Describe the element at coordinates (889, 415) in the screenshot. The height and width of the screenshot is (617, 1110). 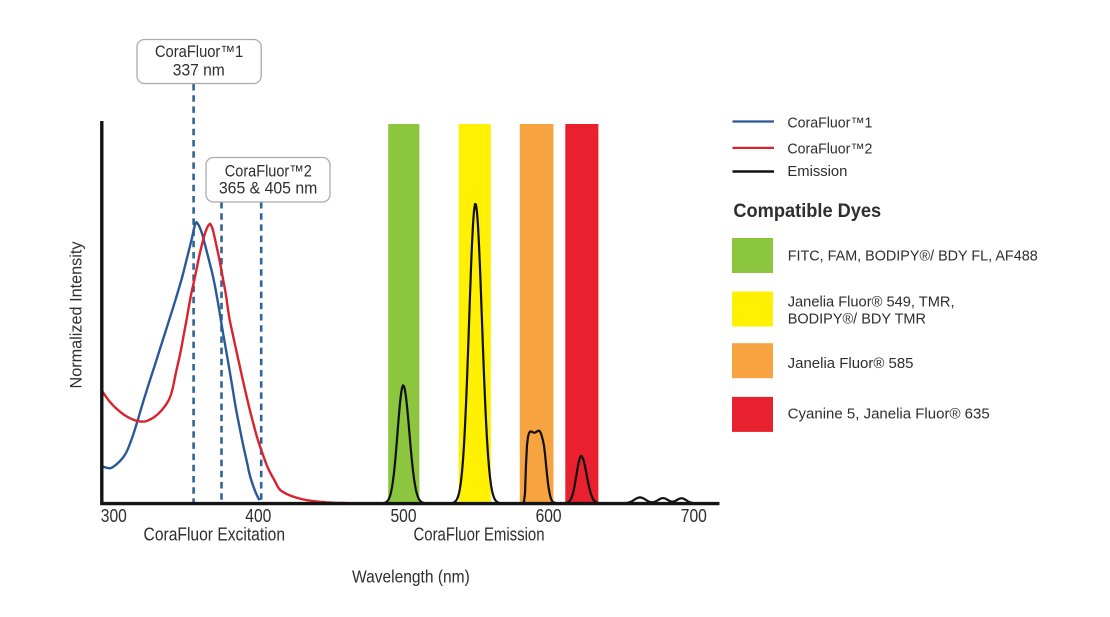
I see `svg-text: Cyanine 5, Janelia Fluor® 635` at that location.